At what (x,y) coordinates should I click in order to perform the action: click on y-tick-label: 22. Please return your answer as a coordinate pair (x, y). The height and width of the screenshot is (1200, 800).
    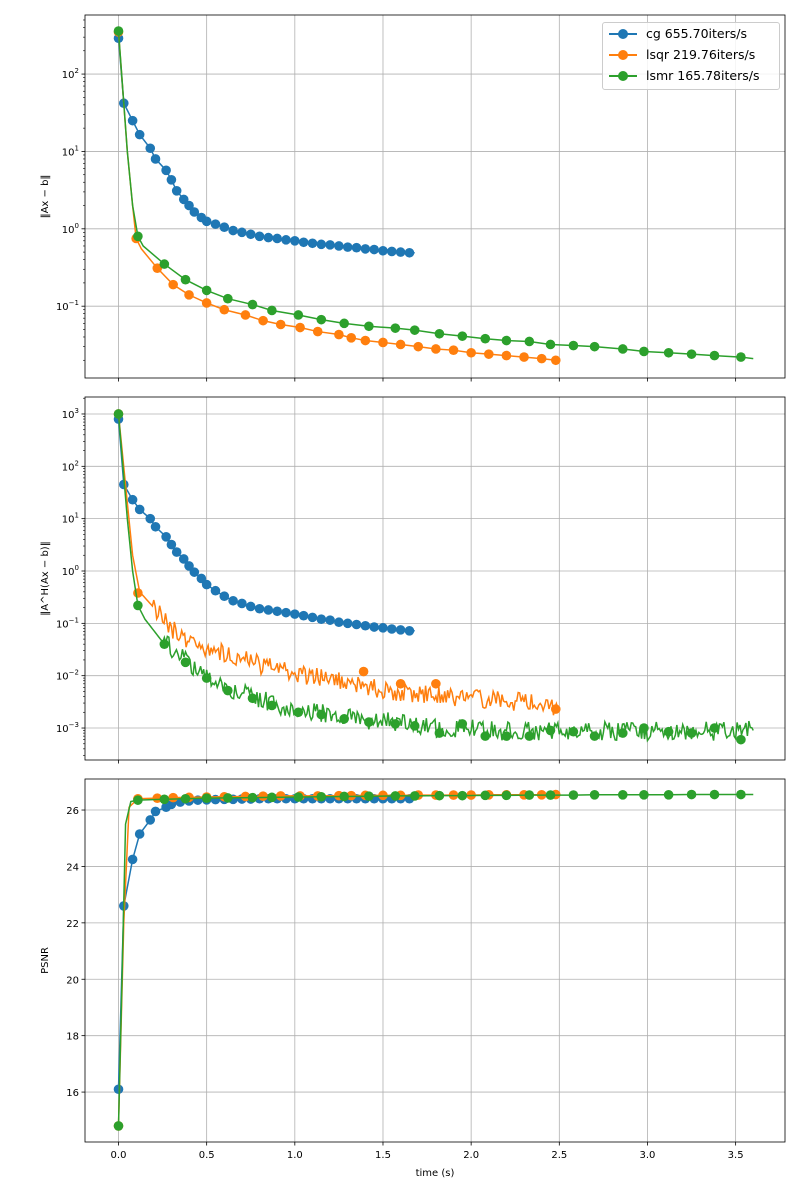
    Looking at the image, I should click on (72, 924).